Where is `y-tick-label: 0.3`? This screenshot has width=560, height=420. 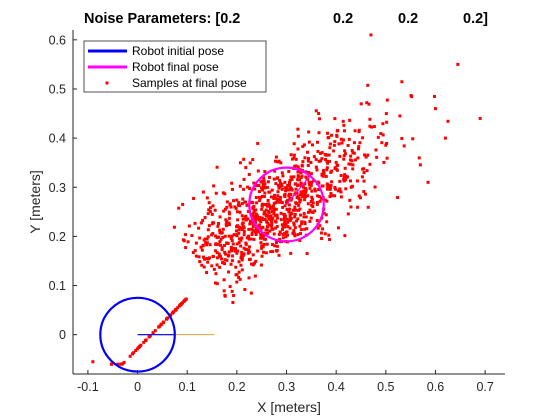
y-tick-label: 0.3 is located at coordinates (57, 188).